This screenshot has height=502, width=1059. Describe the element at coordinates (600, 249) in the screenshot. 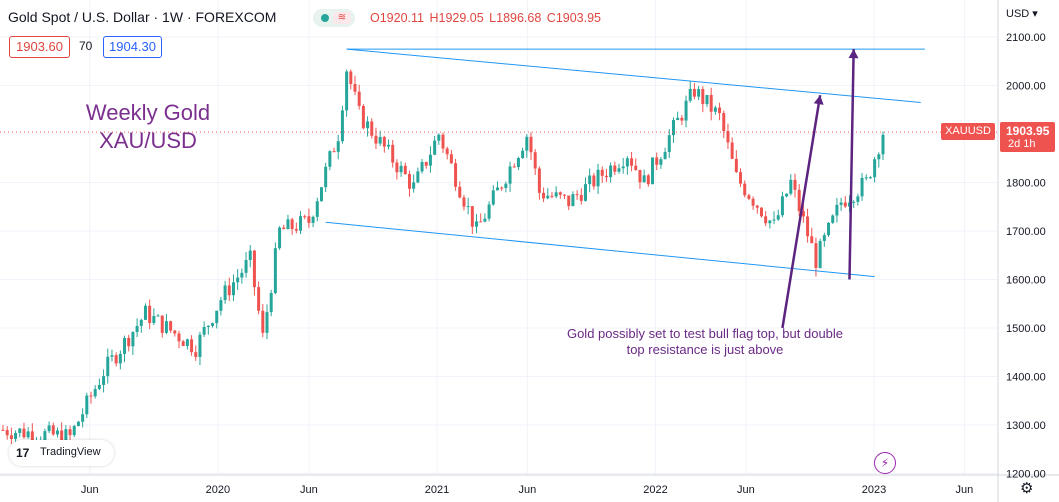

I see `trendline-flag-lower` at that location.